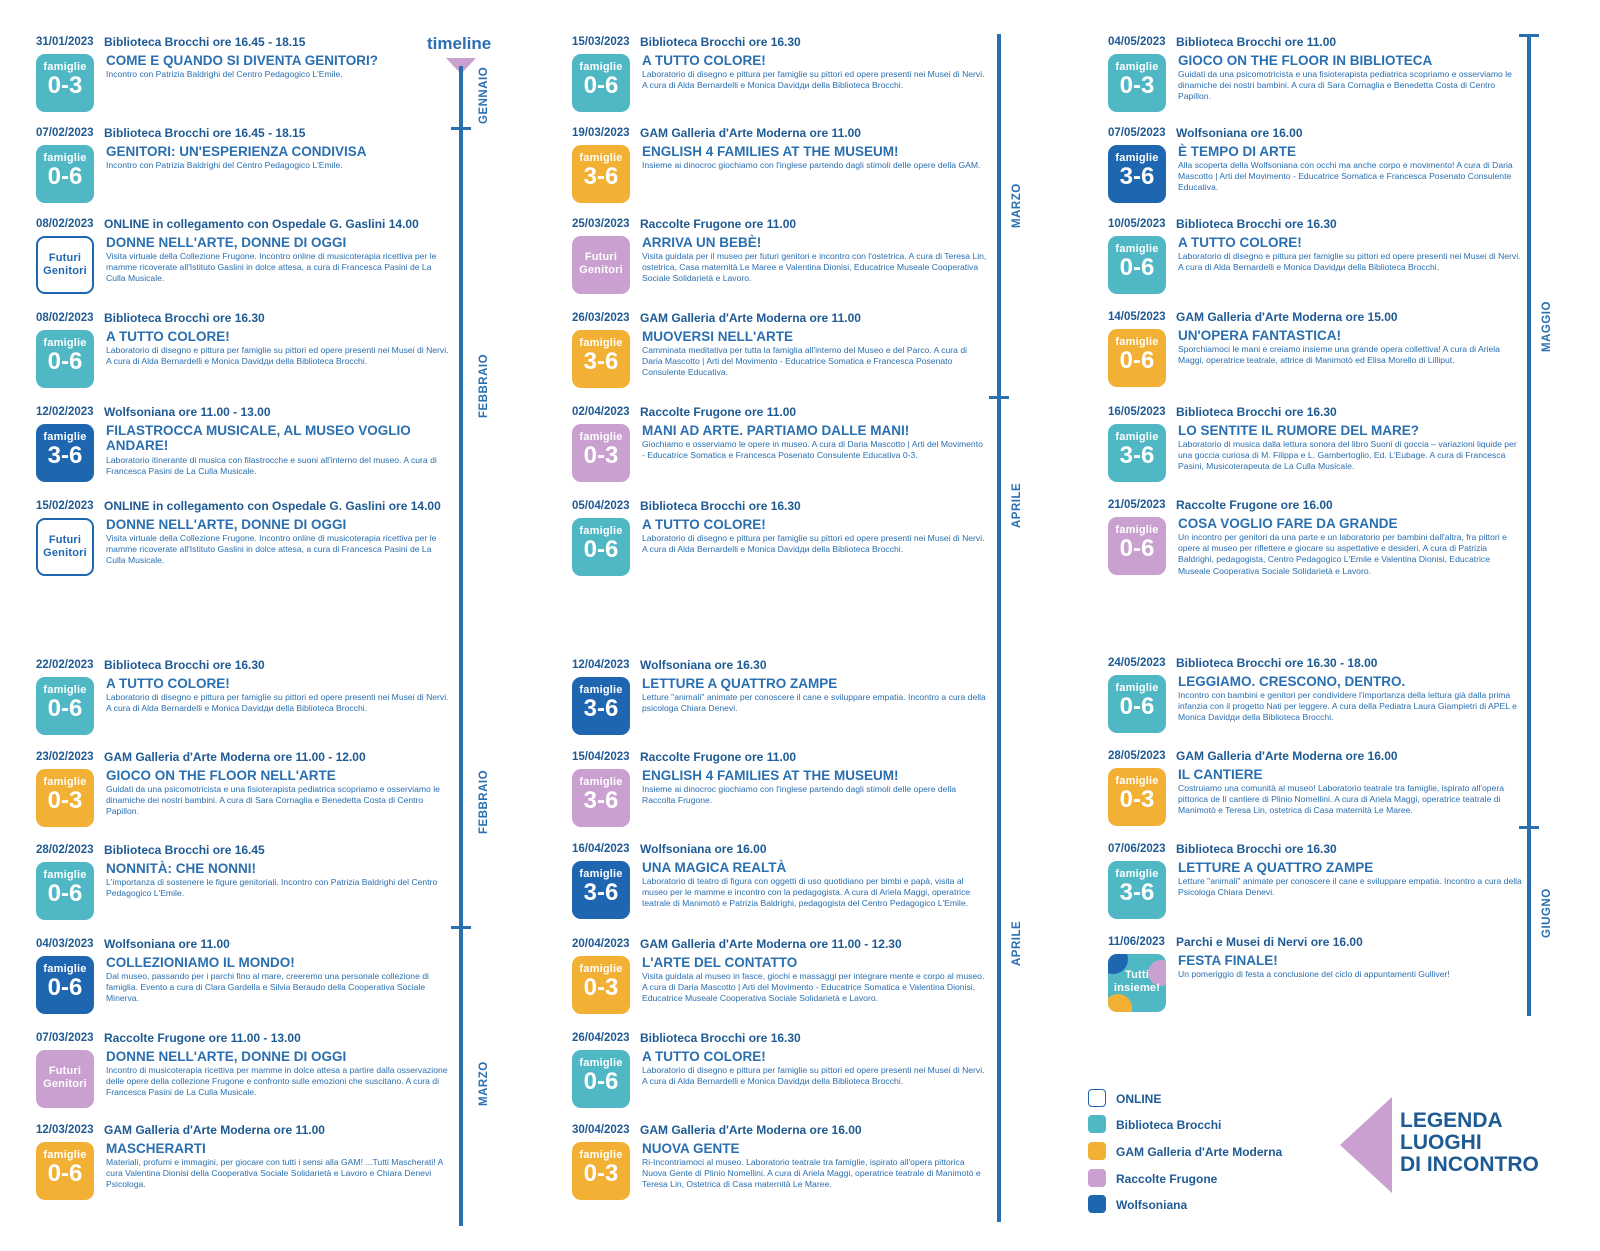  I want to click on event-venue: Biblioteca Brocchi ore 16.30 - 18.00, so click(1277, 663).